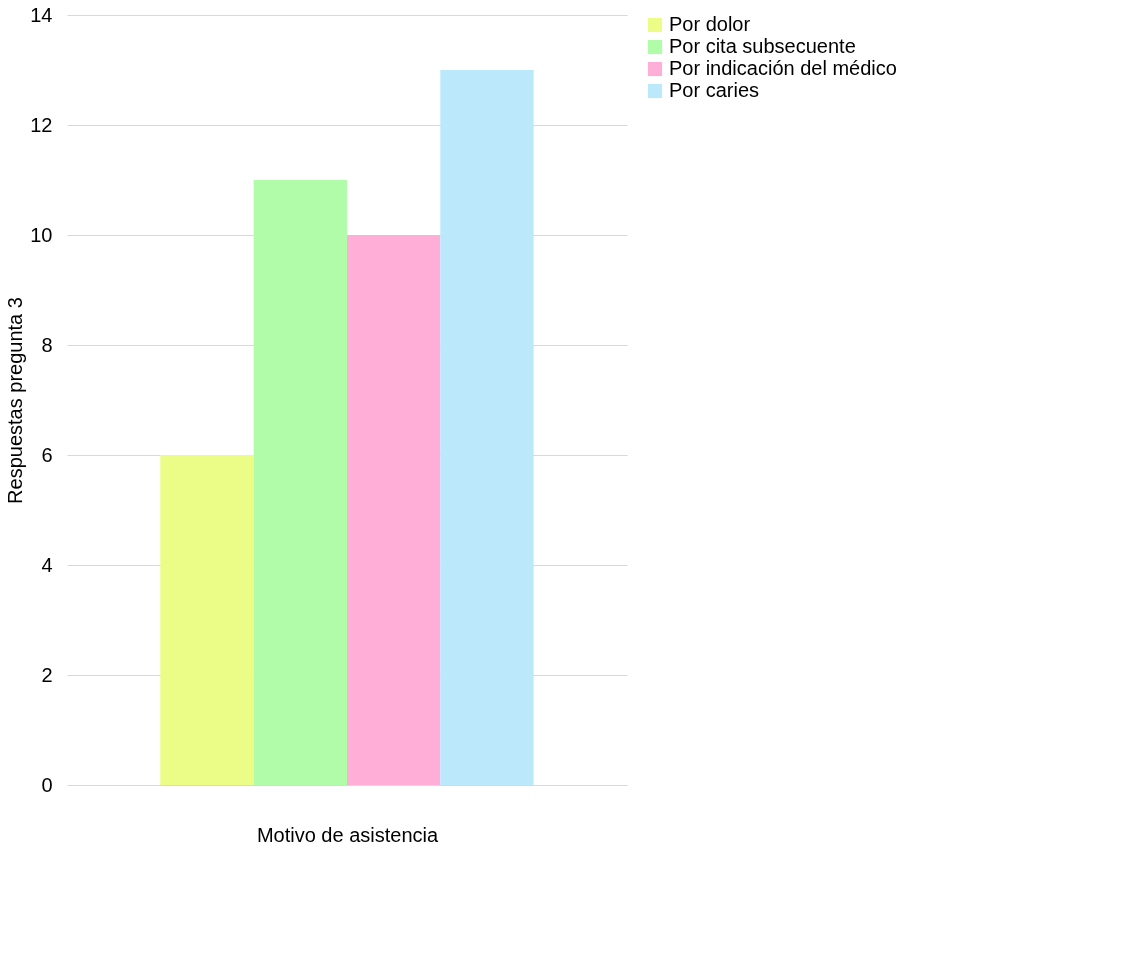 The height and width of the screenshot is (971, 1147). Describe the element at coordinates (47, 344) in the screenshot. I see `y-tick-label: 8` at that location.